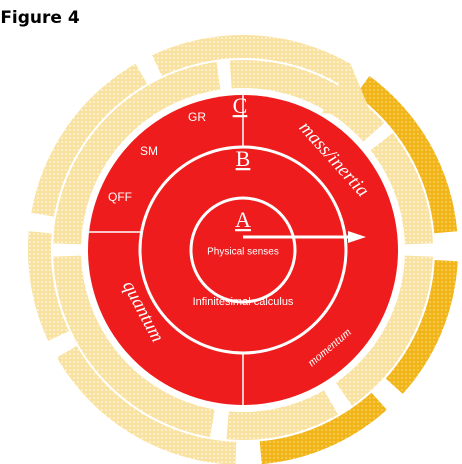 This screenshot has width=462, height=464. I want to click on label-a: A, so click(243, 219).